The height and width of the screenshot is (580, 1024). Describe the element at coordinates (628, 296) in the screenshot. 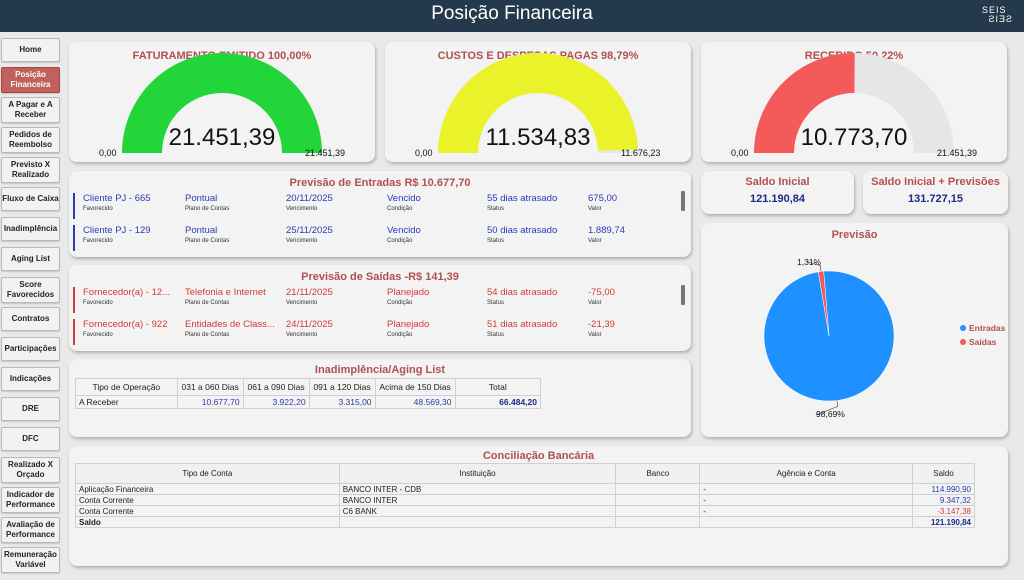

I see `forecast-cell: -75,00 Valor` at that location.